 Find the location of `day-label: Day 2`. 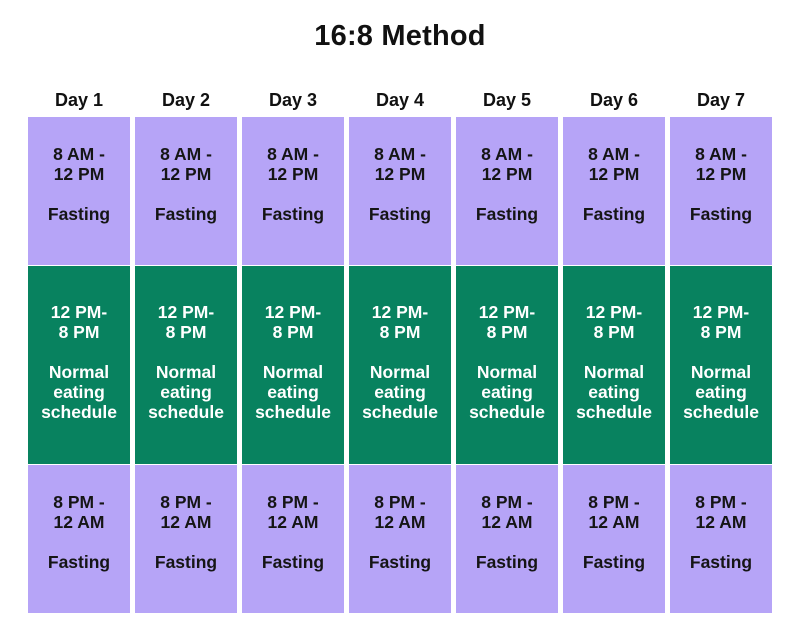

day-label: Day 2 is located at coordinates (186, 100).